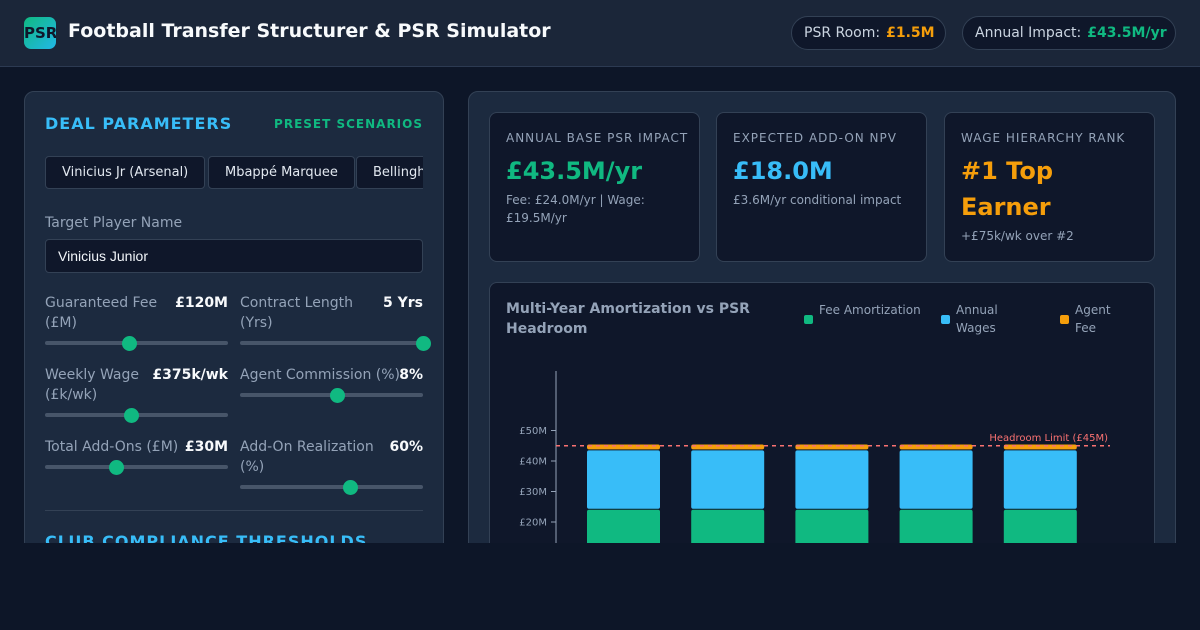 This screenshot has width=1200, height=630. I want to click on player-name-label: Target Player Name, so click(114, 223).